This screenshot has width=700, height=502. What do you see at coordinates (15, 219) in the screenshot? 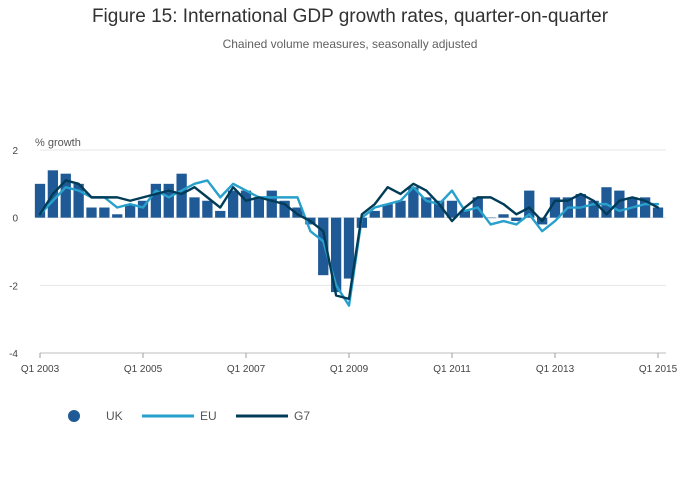
I see `y-tick-label: 0` at bounding box center [15, 219].